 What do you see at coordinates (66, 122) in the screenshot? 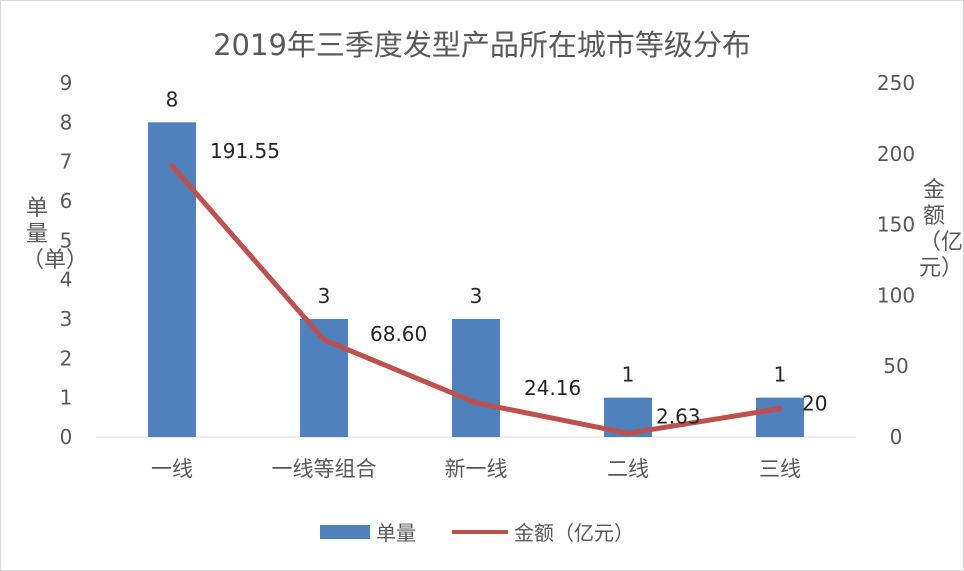
I see `y-left-tick-label: 8` at bounding box center [66, 122].